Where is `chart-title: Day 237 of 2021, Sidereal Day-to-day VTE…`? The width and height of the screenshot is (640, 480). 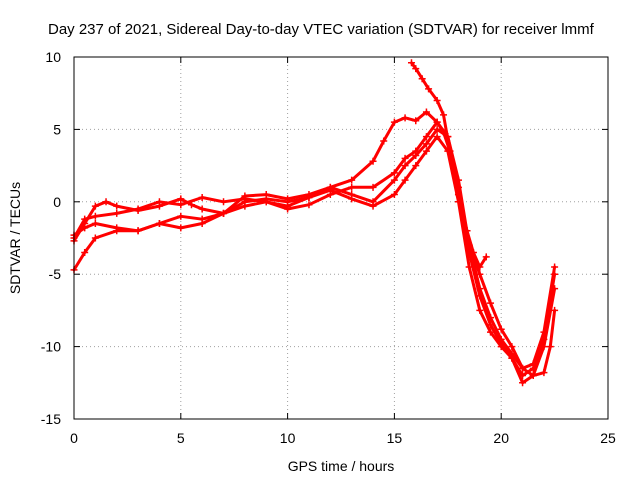 chart-title: Day 237 of 2021, Sidereal Day-to-day VTE… is located at coordinates (321, 29).